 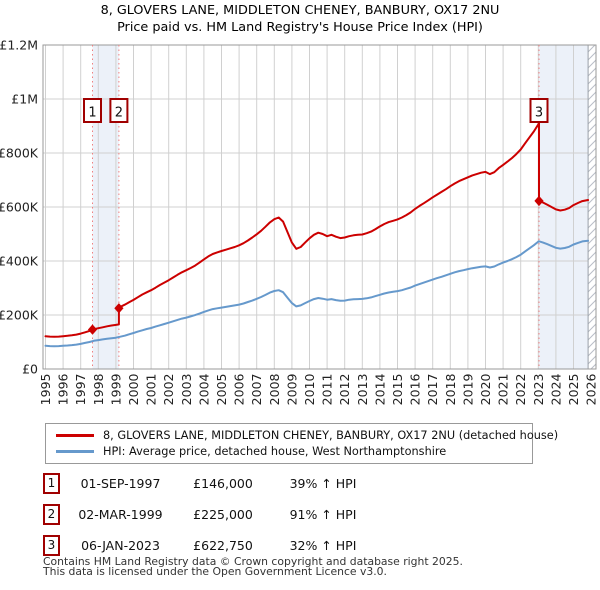 I want to click on y-tick-label: £1.2M, so click(x=19, y=45).